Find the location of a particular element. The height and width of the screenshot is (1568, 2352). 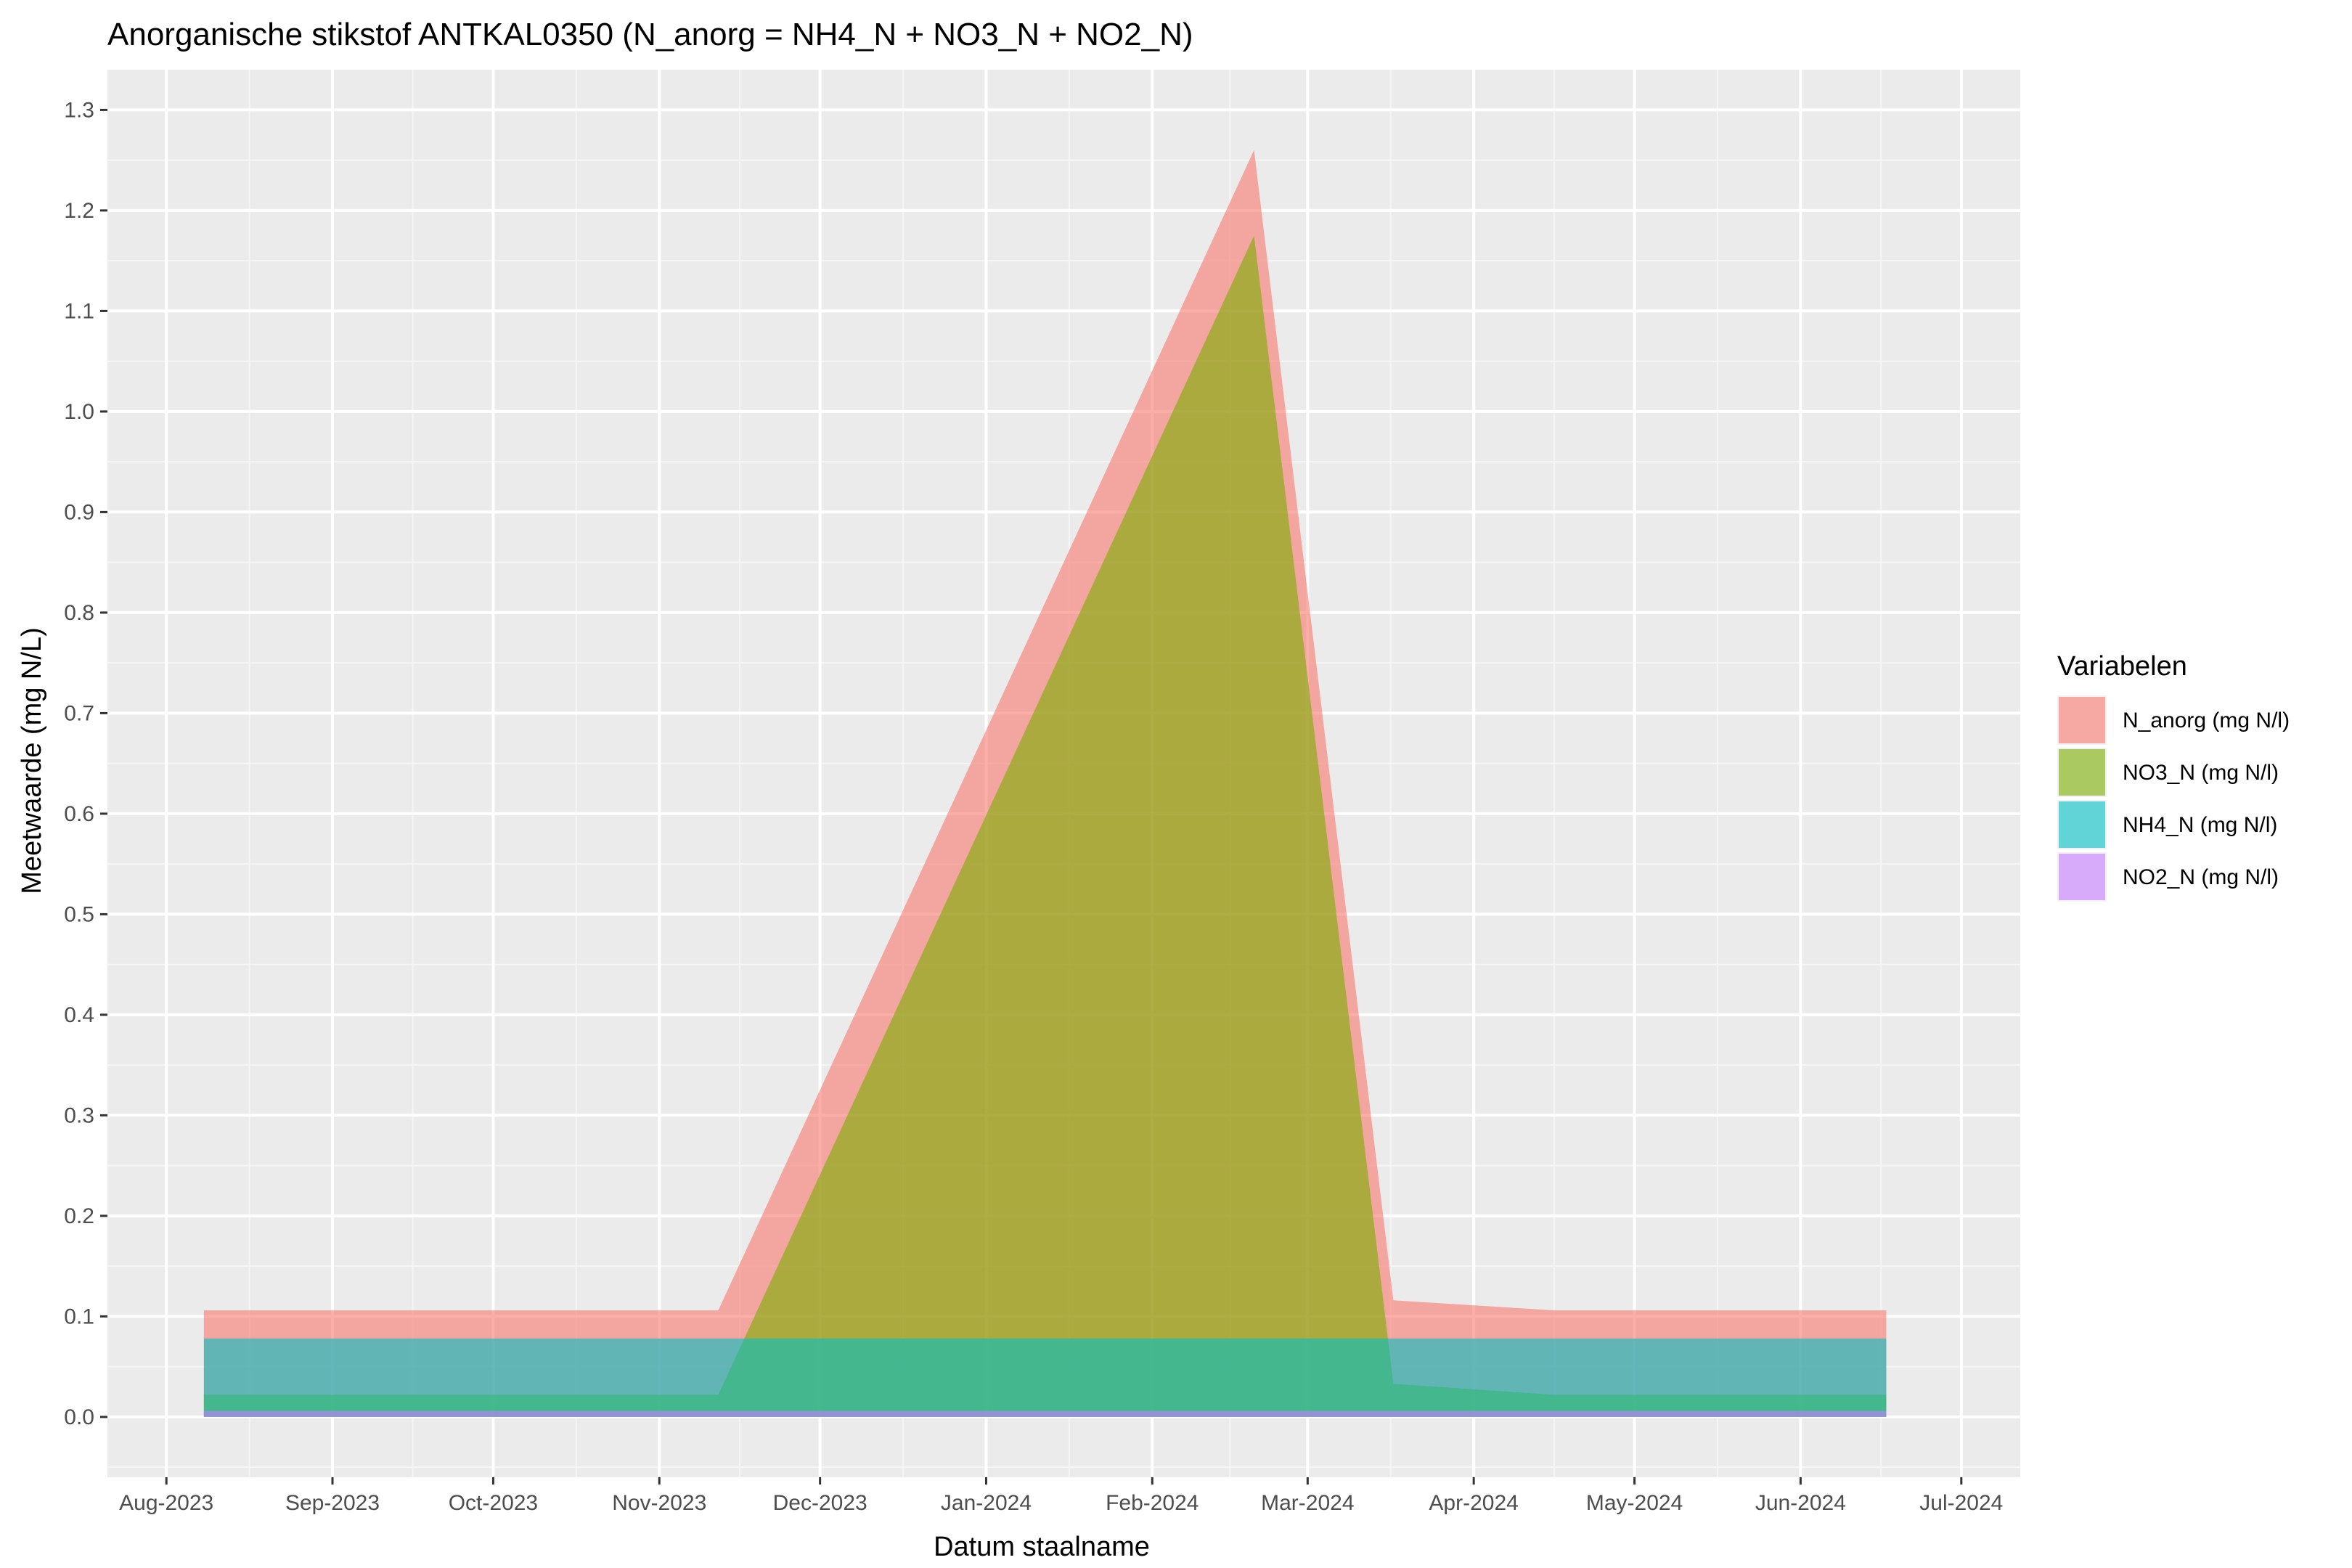

x-tick-label: Aug-2023 is located at coordinates (166, 1503).